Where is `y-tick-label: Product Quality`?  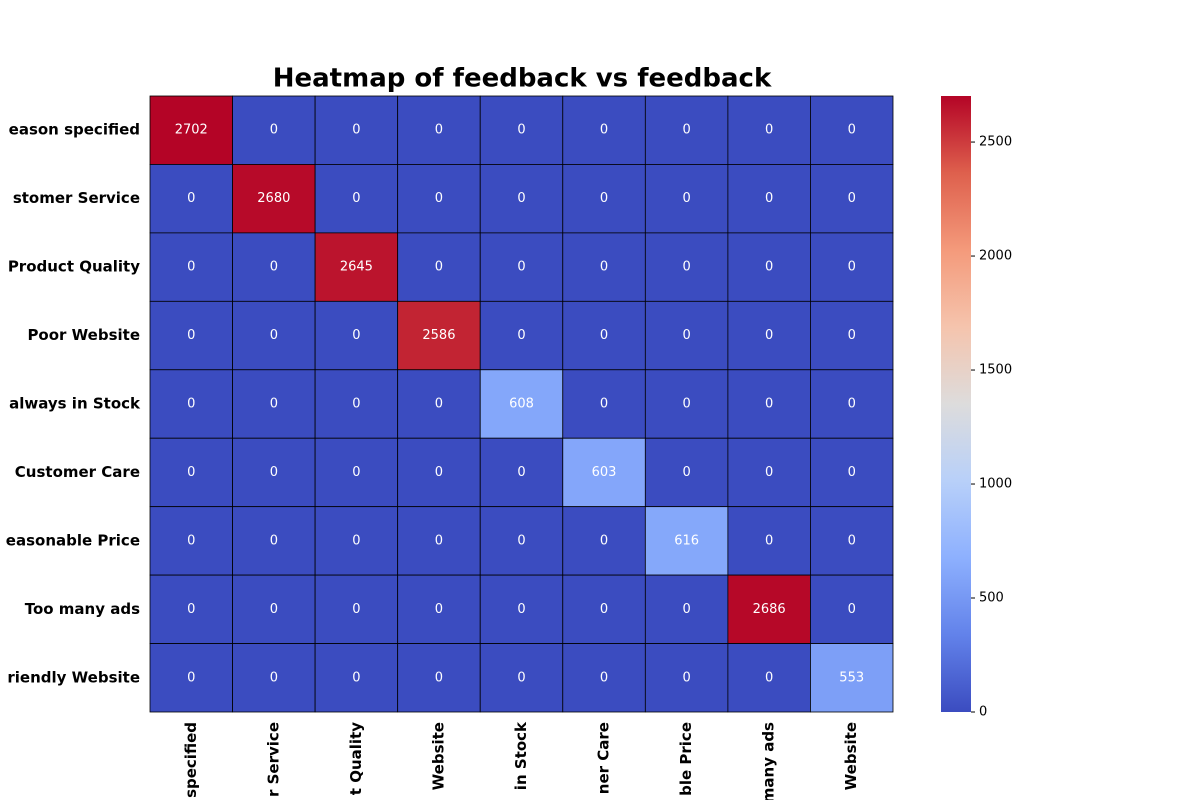
y-tick-label: Product Quality is located at coordinates (74, 267).